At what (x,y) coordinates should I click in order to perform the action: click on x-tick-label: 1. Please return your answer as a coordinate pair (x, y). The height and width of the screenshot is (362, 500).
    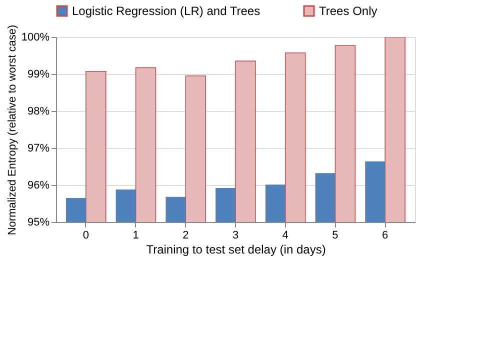
    Looking at the image, I should click on (135, 236).